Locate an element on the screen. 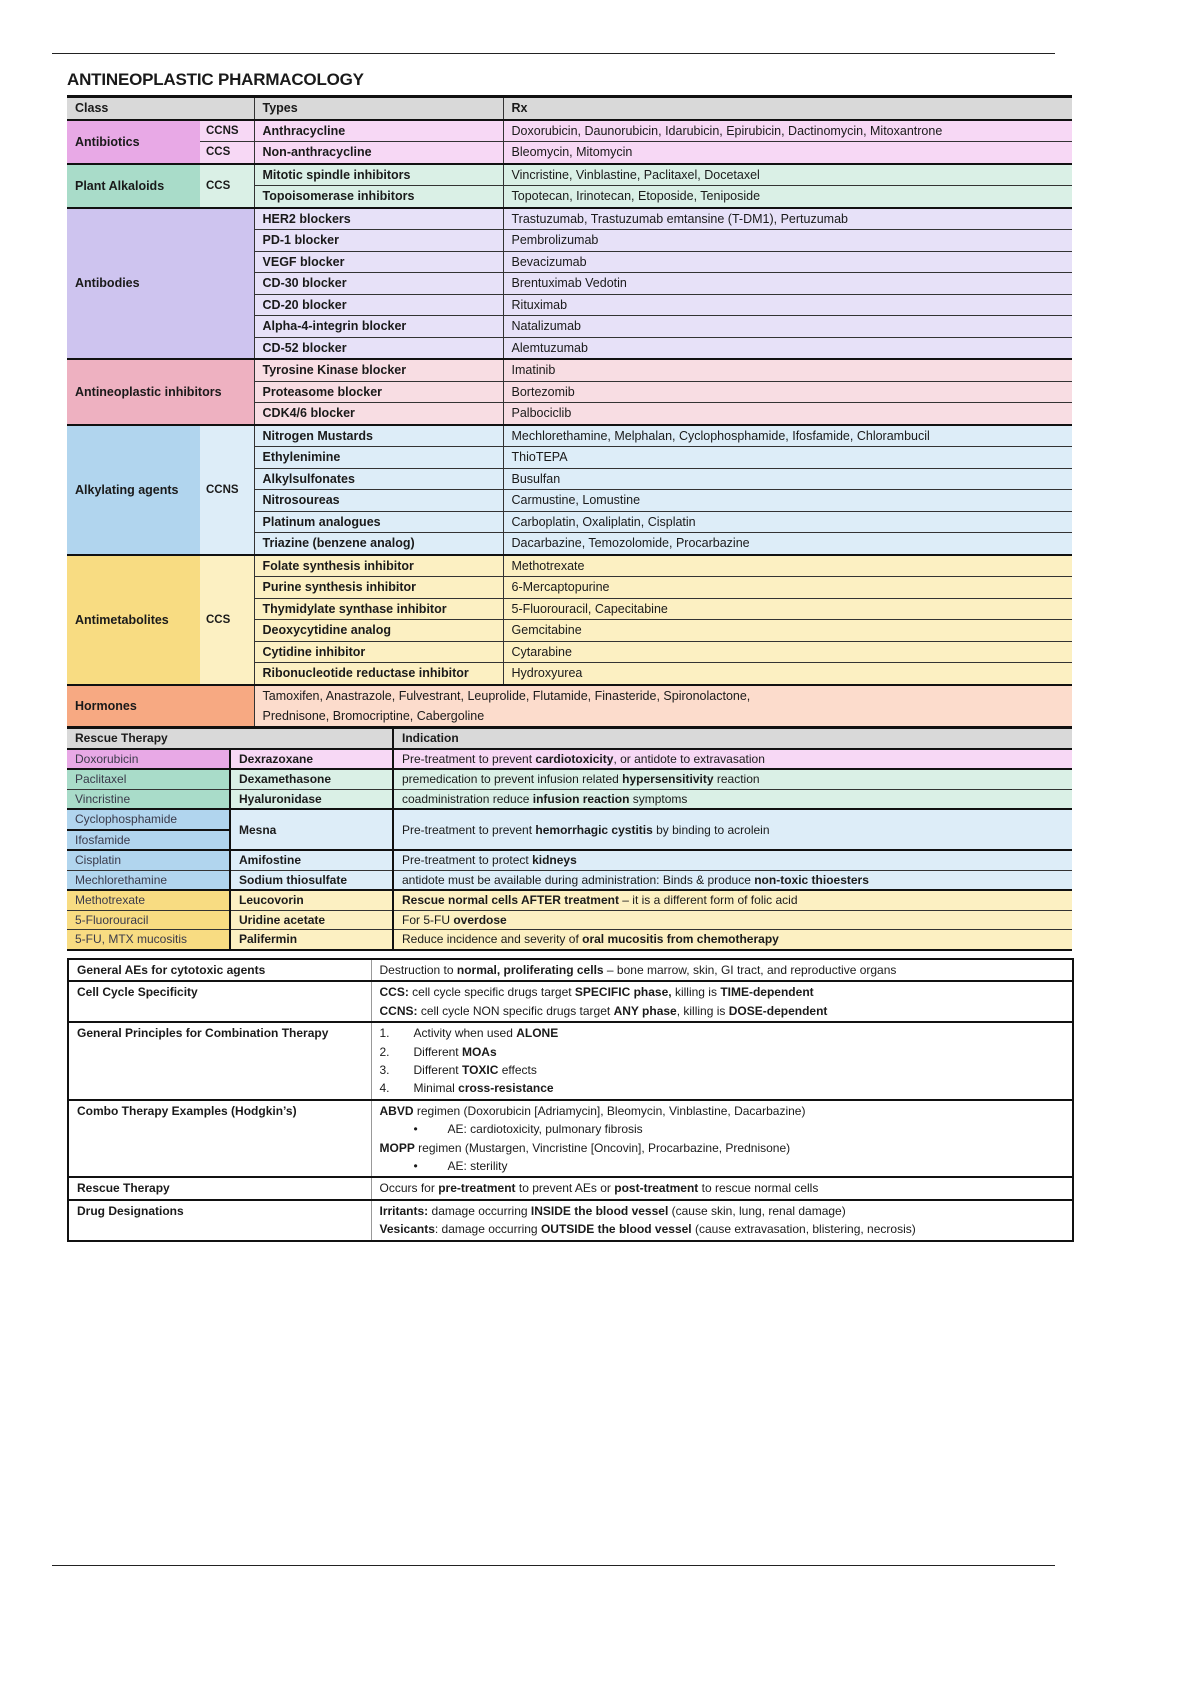 This screenshot has width=1200, height=1700. bold-text: MOPP is located at coordinates (397, 1147).